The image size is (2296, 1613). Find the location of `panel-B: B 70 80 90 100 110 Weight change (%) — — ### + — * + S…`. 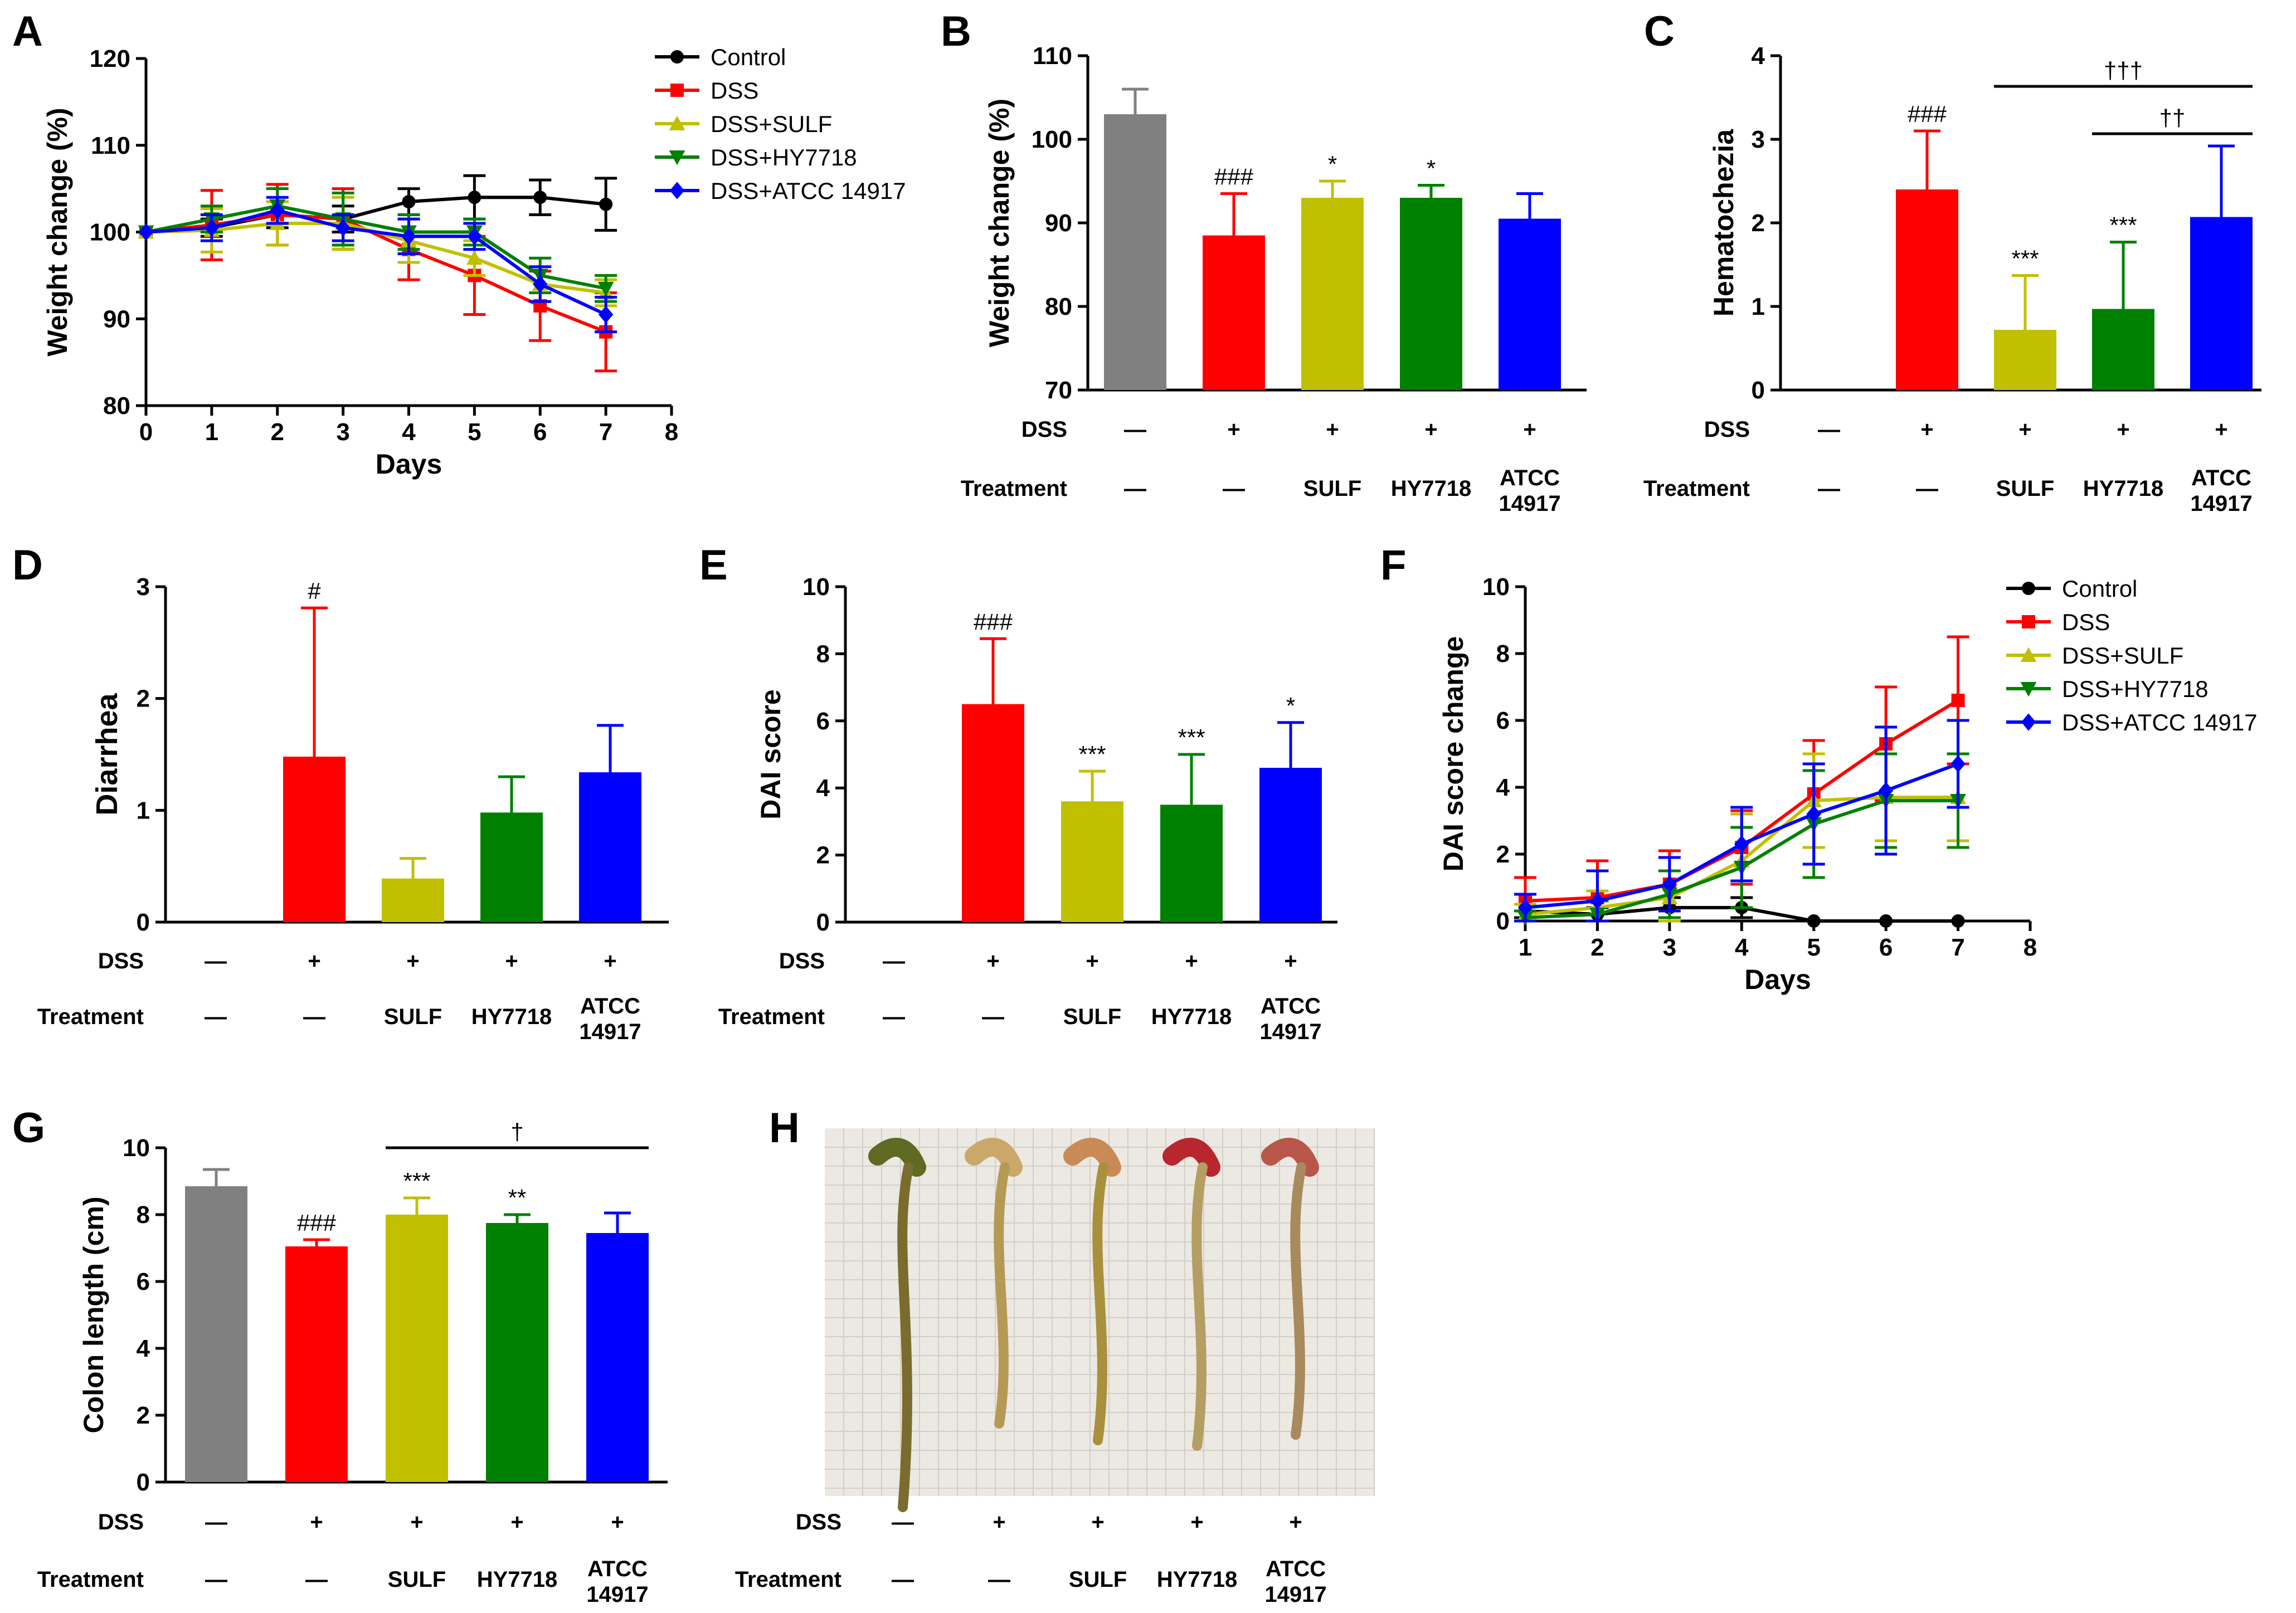

panel-B: B 70 80 90 100 110 Weight change (%) — — ### + — * + S… is located at coordinates (1264, 262).